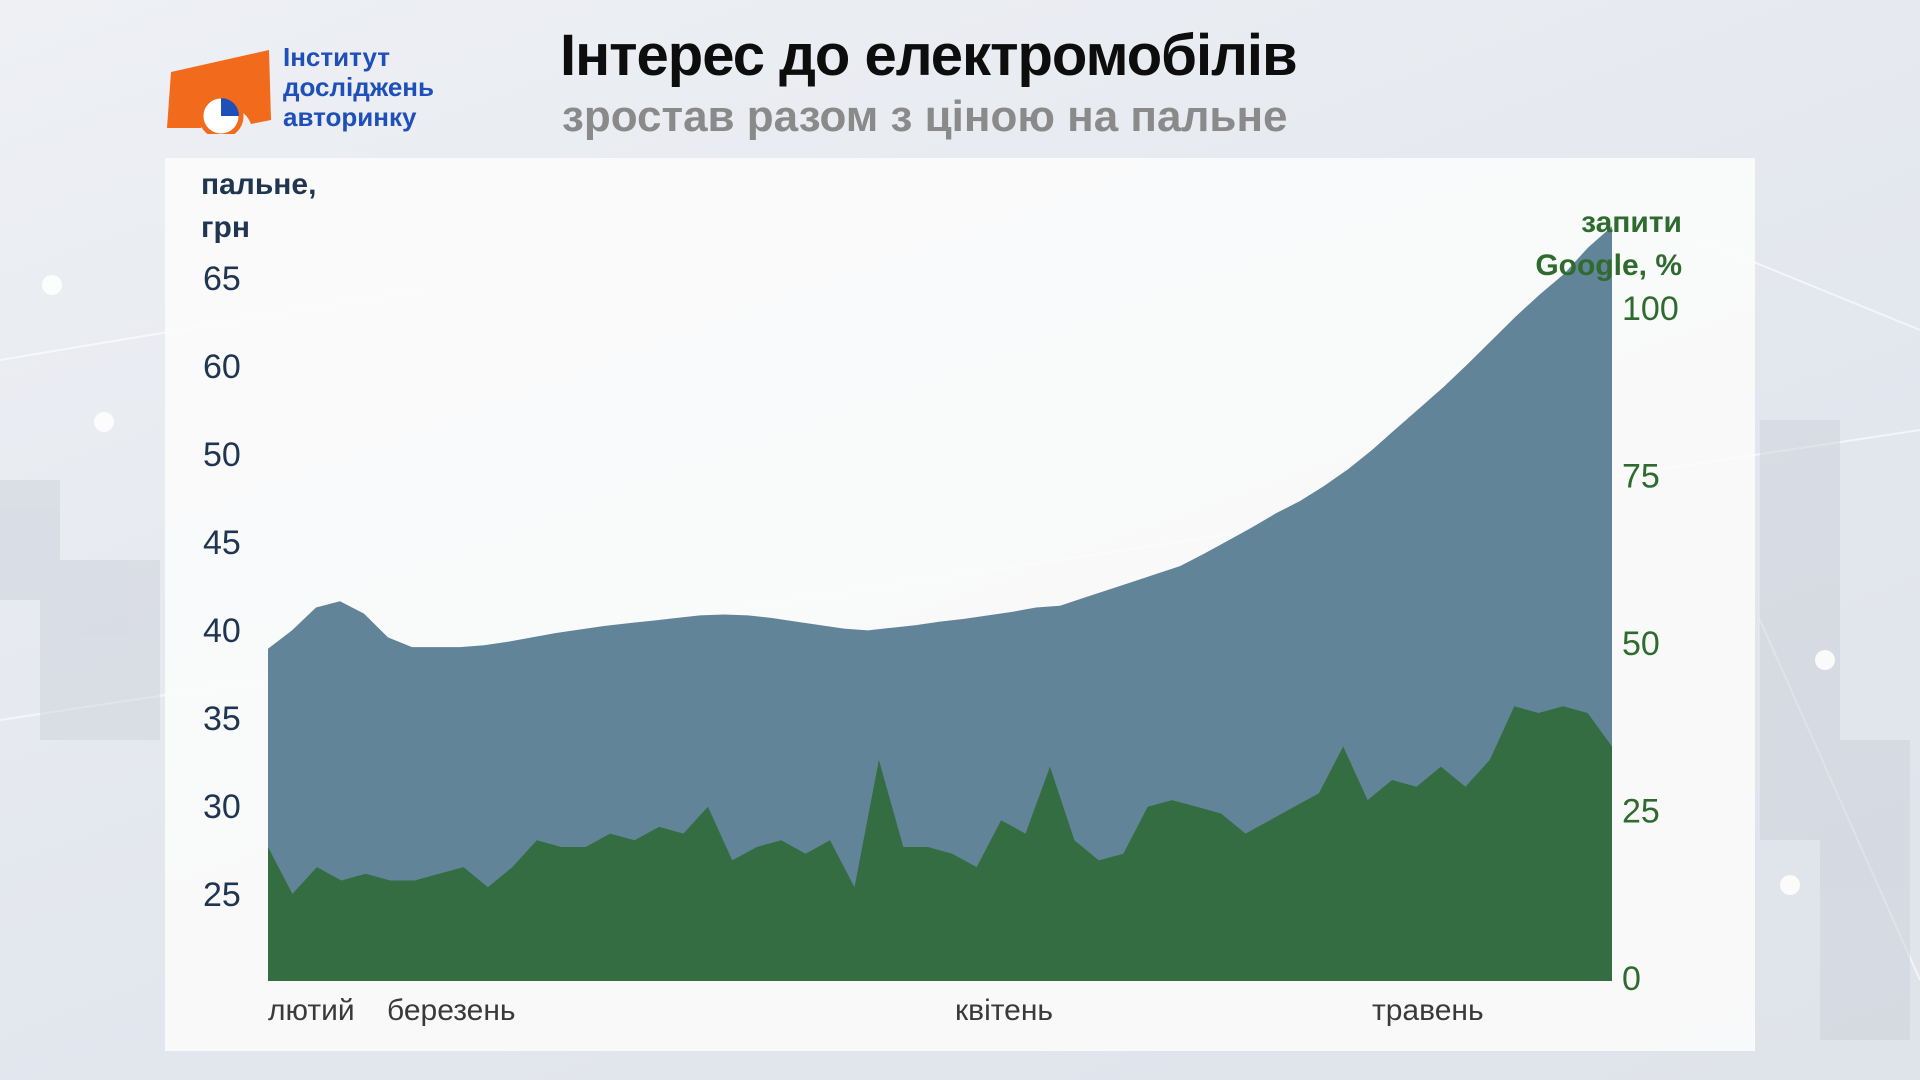 This screenshot has height=1080, width=1920. Describe the element at coordinates (222, 279) in the screenshot. I see `left-axis-tick: 65` at that location.